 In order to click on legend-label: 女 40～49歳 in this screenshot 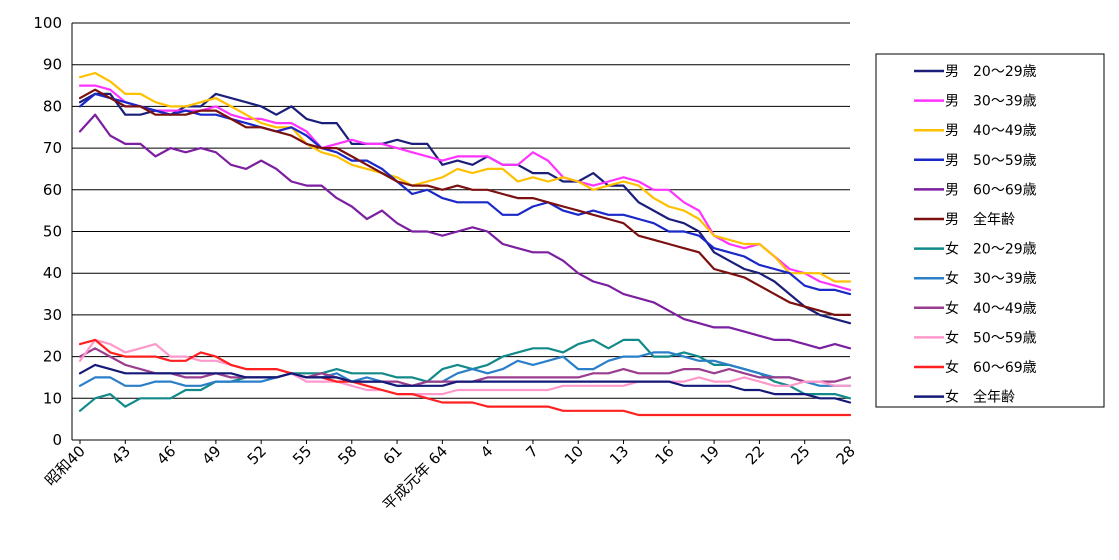, I will do `click(991, 308)`.